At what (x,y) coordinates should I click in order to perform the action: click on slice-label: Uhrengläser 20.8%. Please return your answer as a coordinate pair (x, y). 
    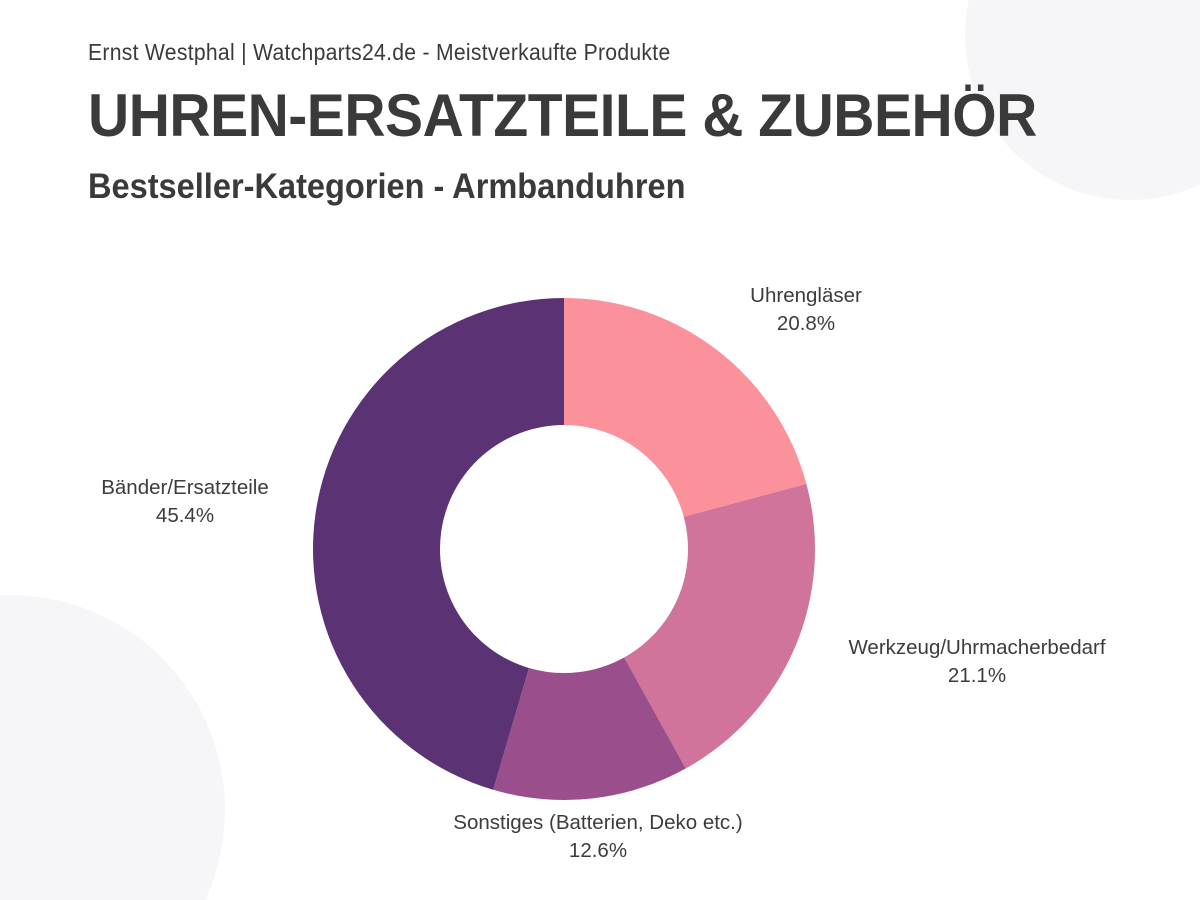
    Looking at the image, I should click on (806, 309).